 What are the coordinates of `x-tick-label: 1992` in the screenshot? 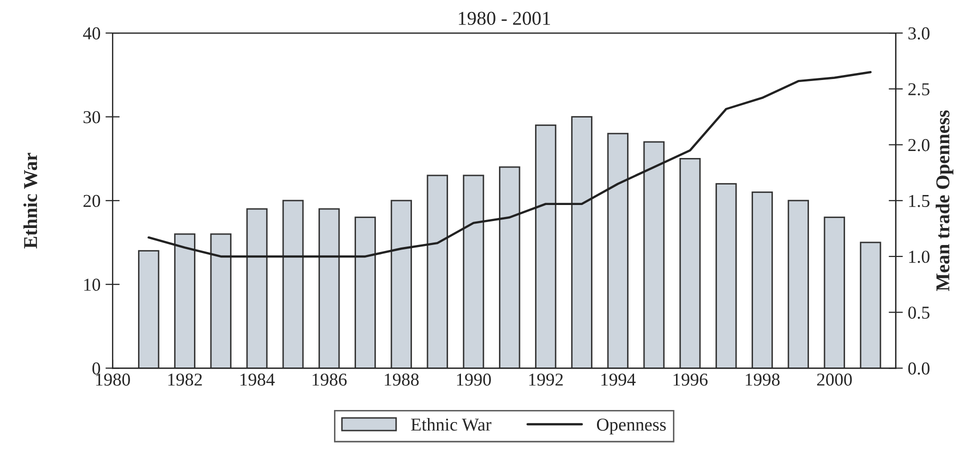 It's located at (546, 380).